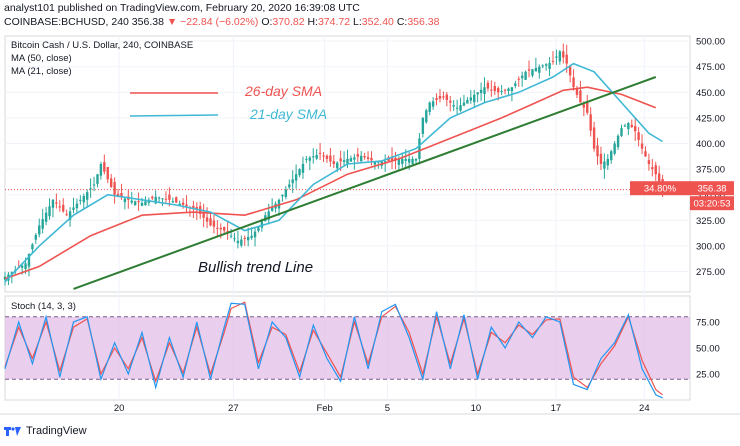  What do you see at coordinates (556, 408) in the screenshot?
I see `x-tick-label: 17` at bounding box center [556, 408].